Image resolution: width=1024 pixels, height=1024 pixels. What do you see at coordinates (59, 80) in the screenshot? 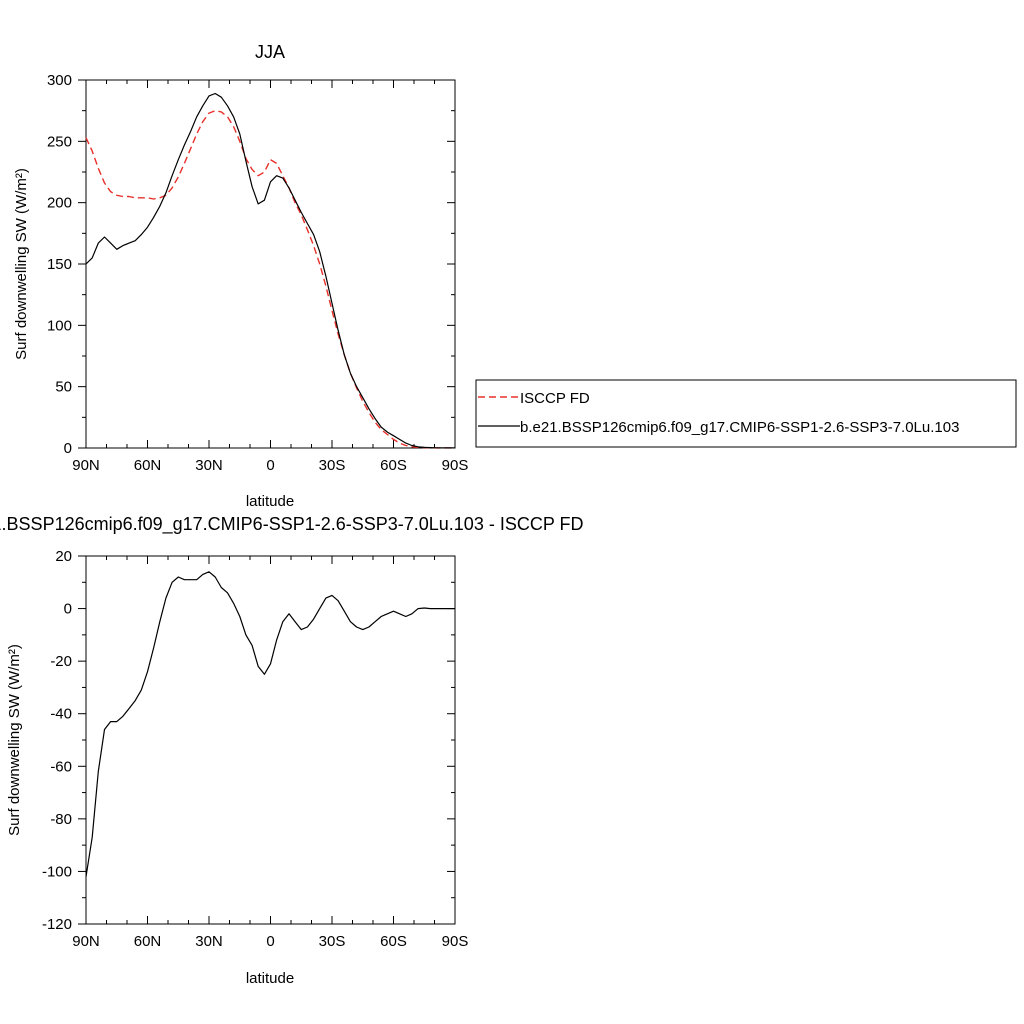
I see `y-tick-label: 300` at bounding box center [59, 80].